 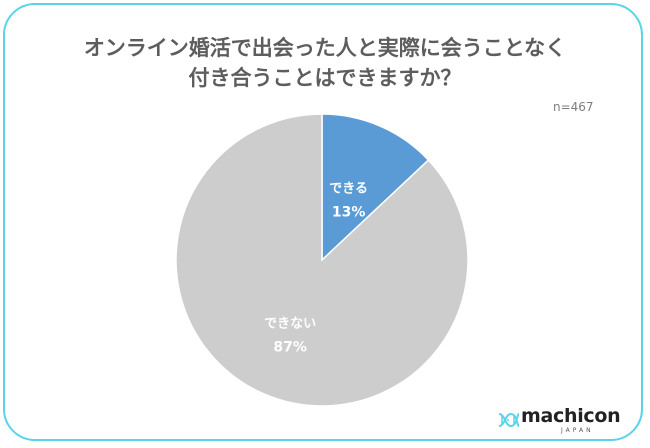 I want to click on sample-size-label: n=467, so click(x=573, y=107).